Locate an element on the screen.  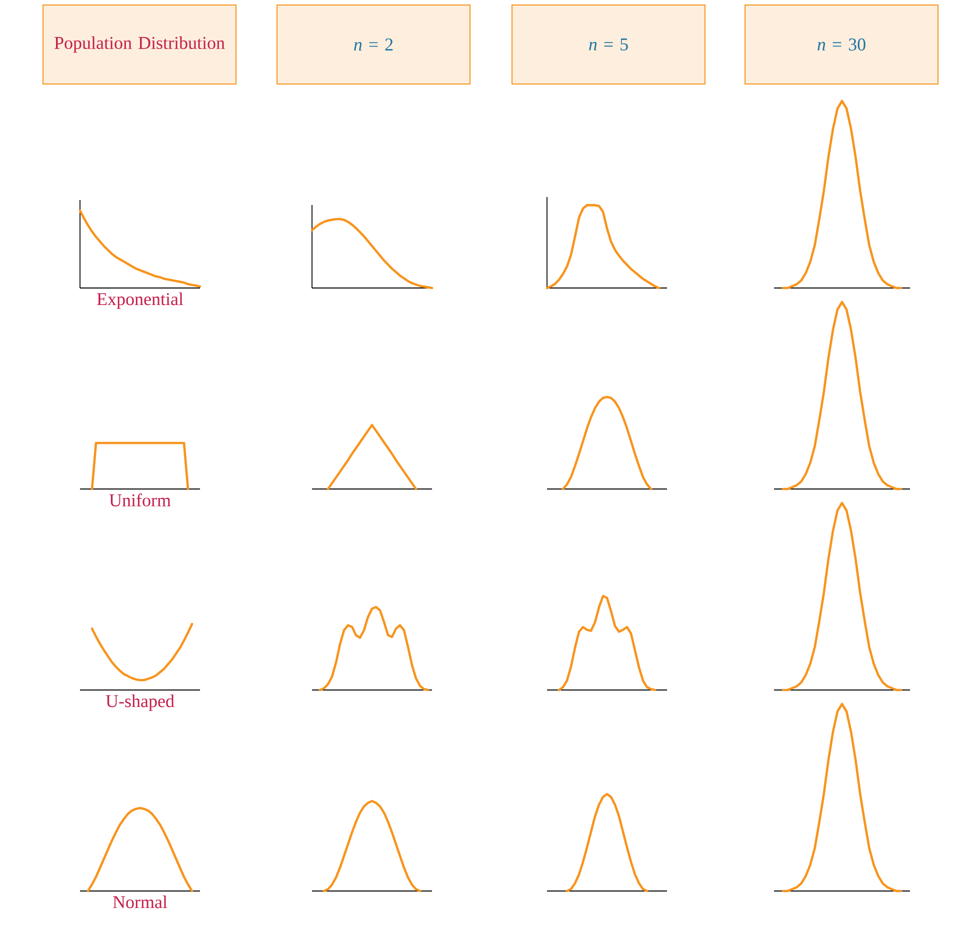
chart-title: n = 30 is located at coordinates (842, 44).